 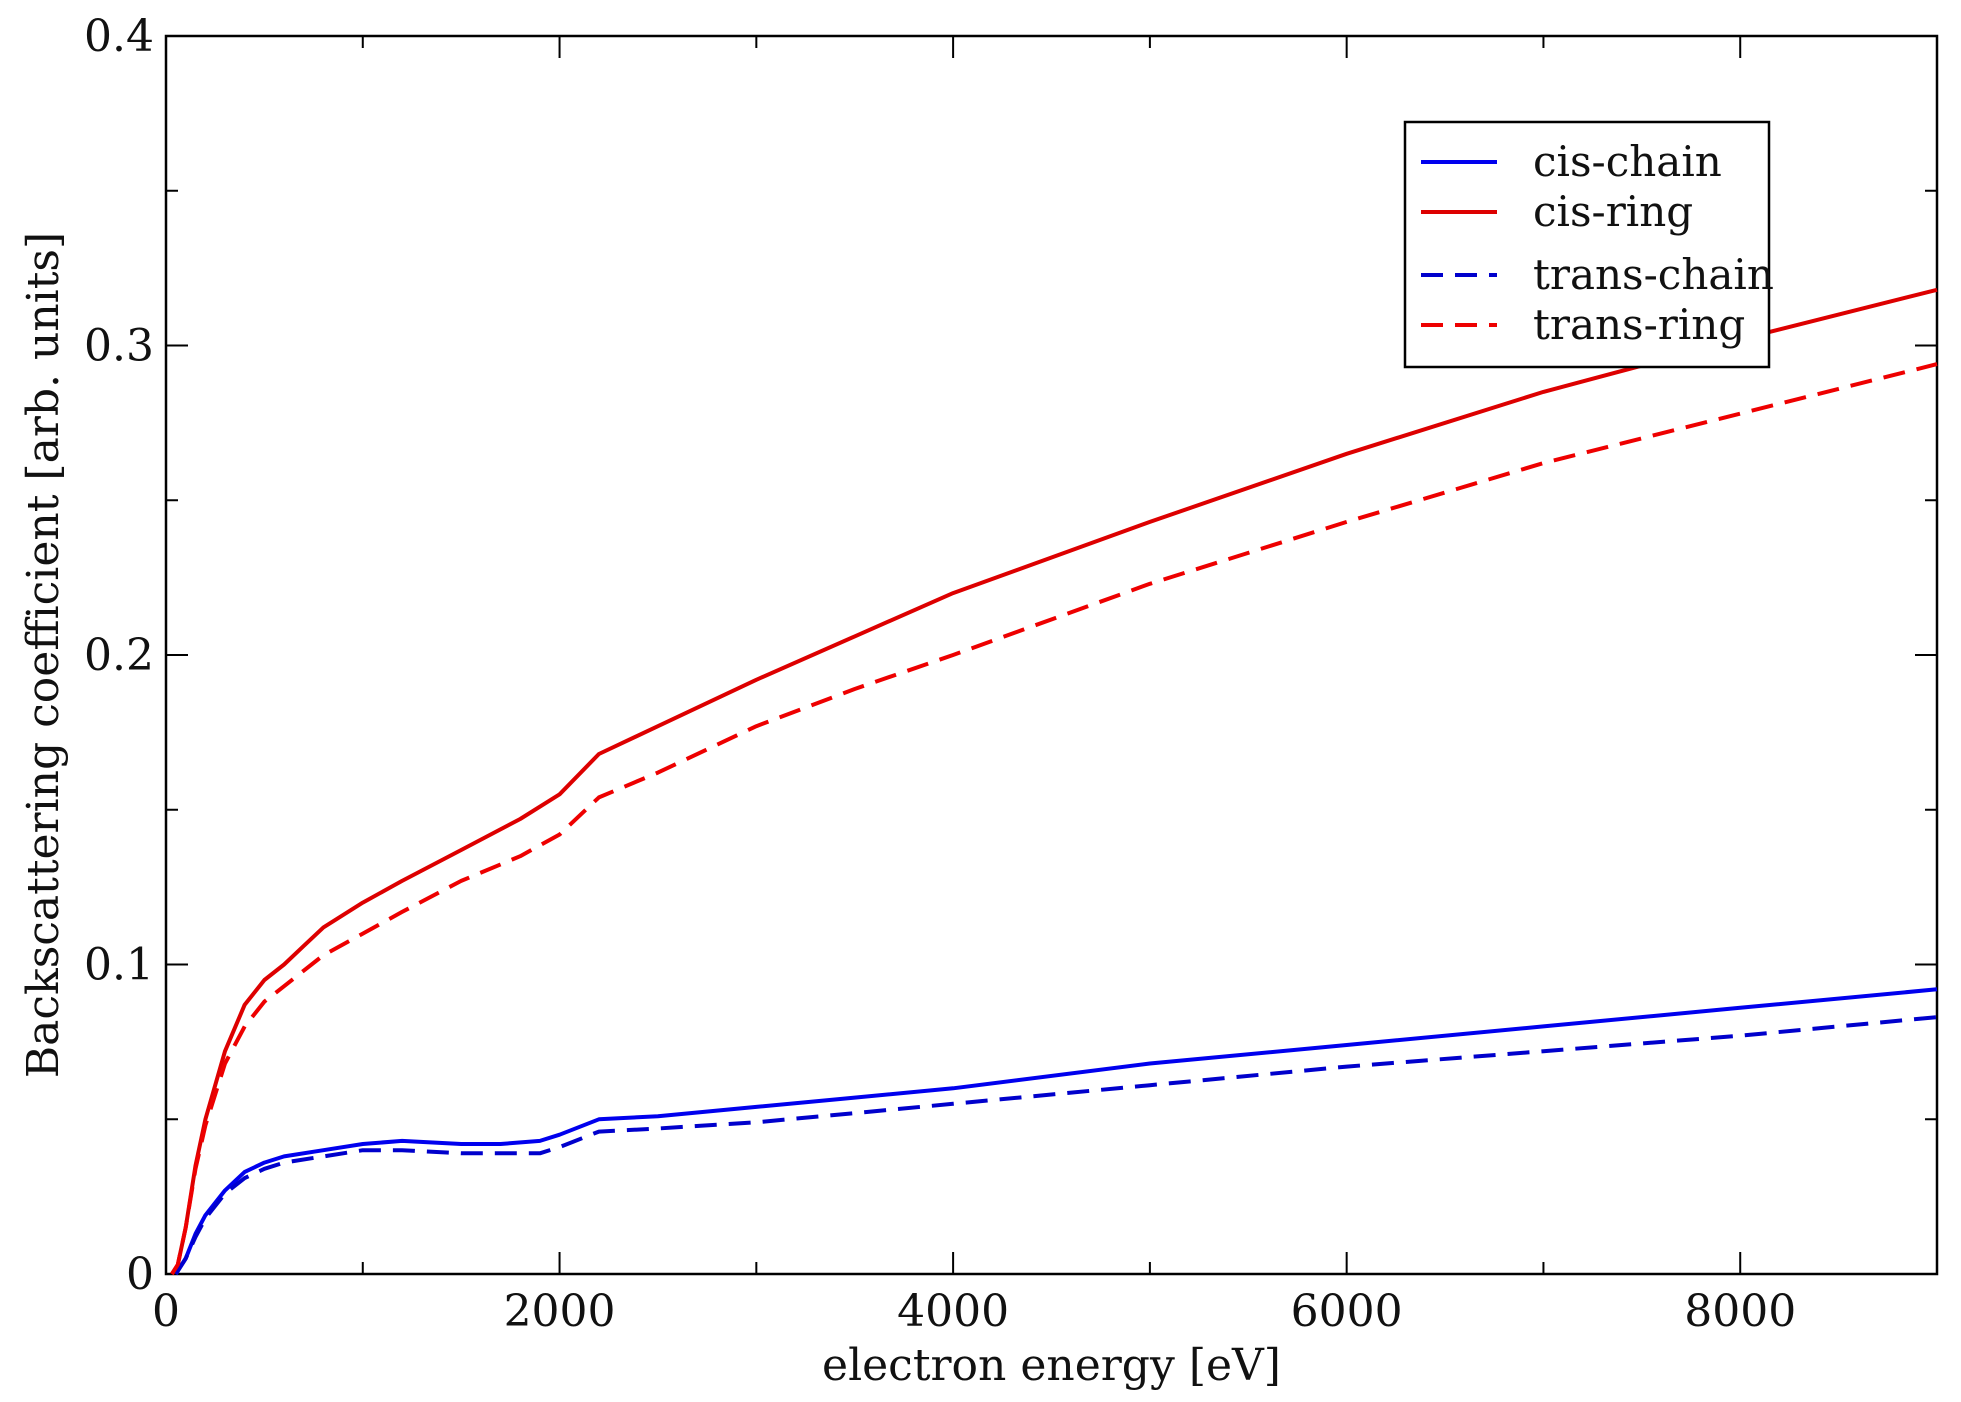 I want to click on legend-label-trans-chain: trans-chain, so click(x=1653, y=274).